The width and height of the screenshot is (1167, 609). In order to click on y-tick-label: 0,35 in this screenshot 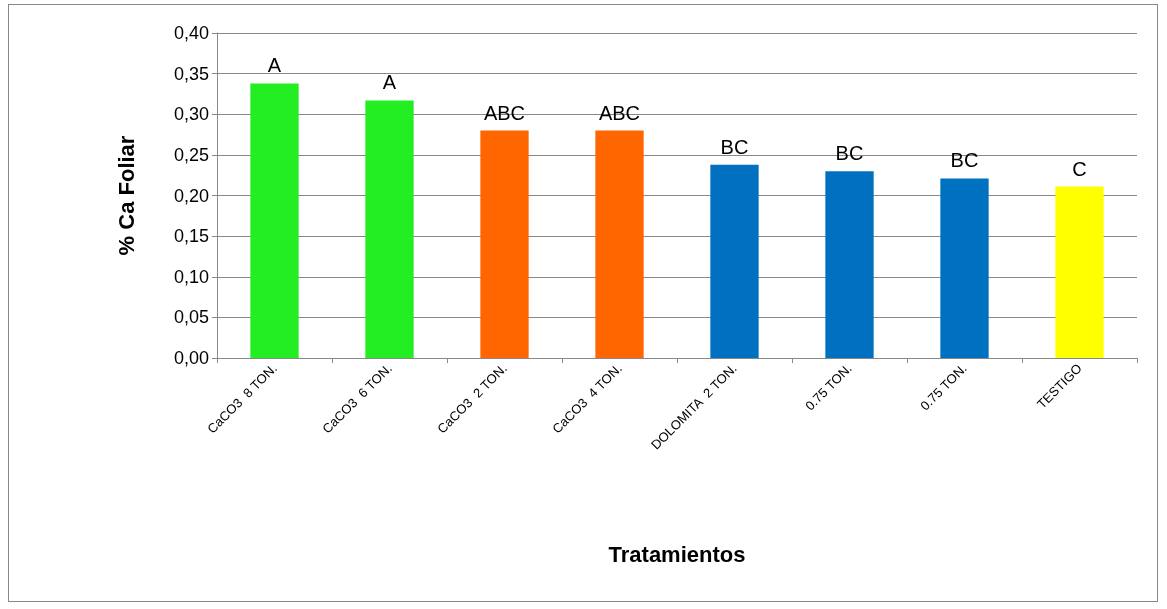, I will do `click(191, 73)`.